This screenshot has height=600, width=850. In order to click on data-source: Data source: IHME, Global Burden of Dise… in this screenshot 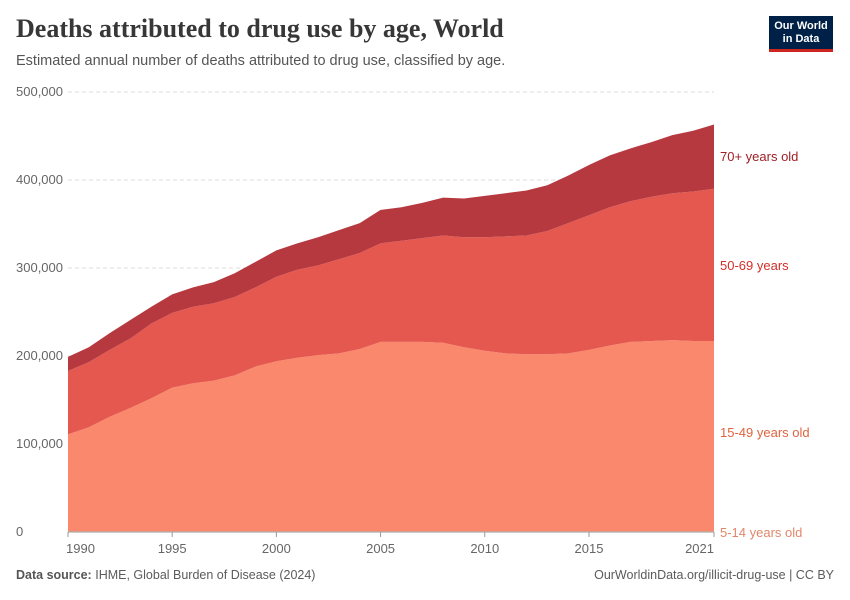, I will do `click(165, 575)`.